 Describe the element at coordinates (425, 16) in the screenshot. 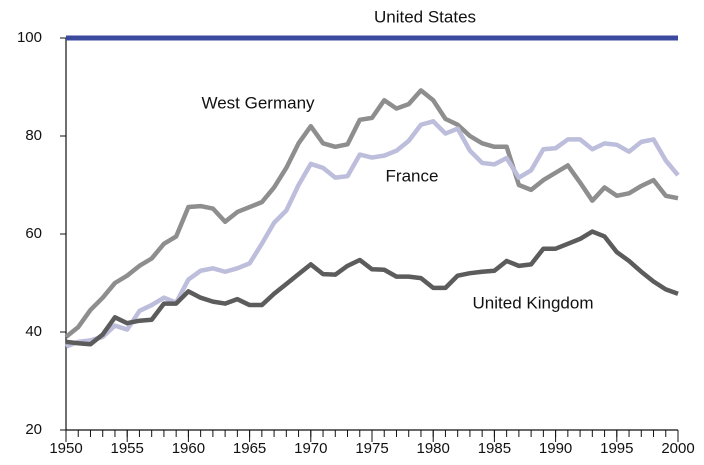

I see `series-label: United States` at that location.